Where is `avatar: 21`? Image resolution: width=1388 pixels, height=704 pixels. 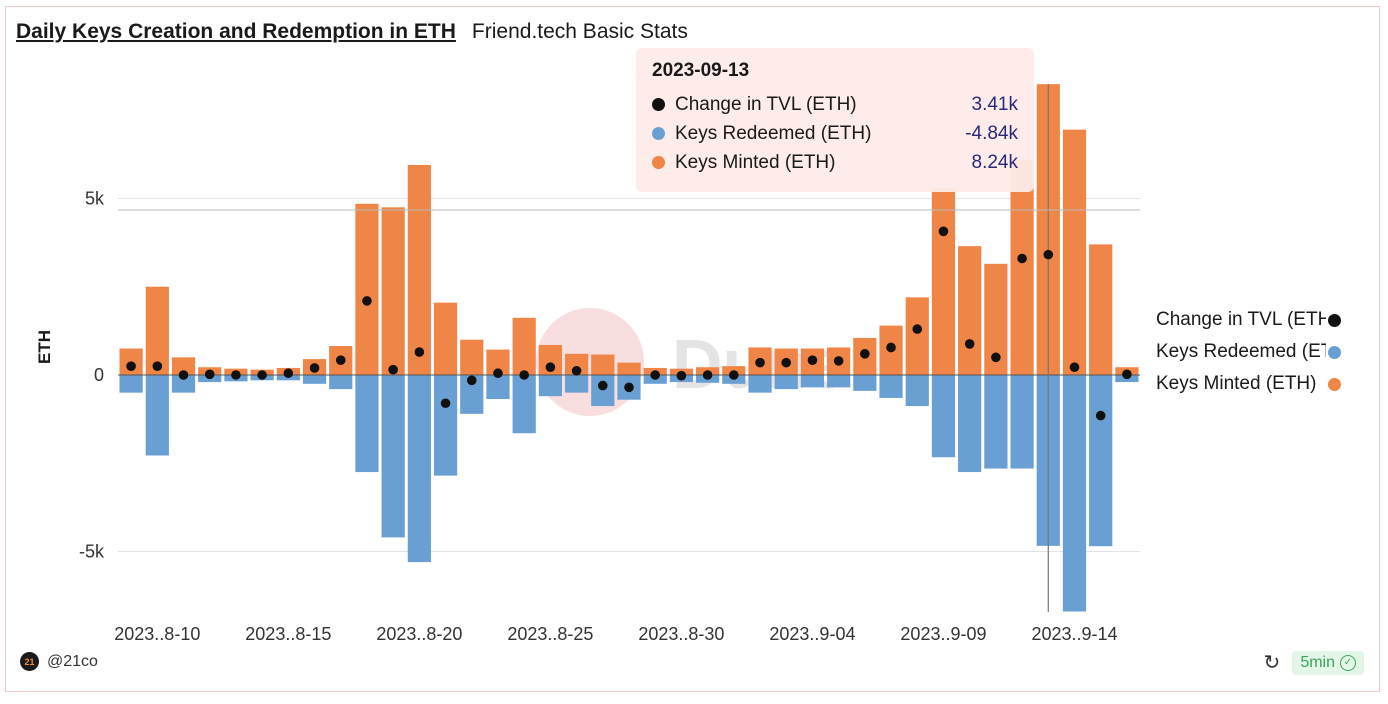 avatar: 21 is located at coordinates (29, 661).